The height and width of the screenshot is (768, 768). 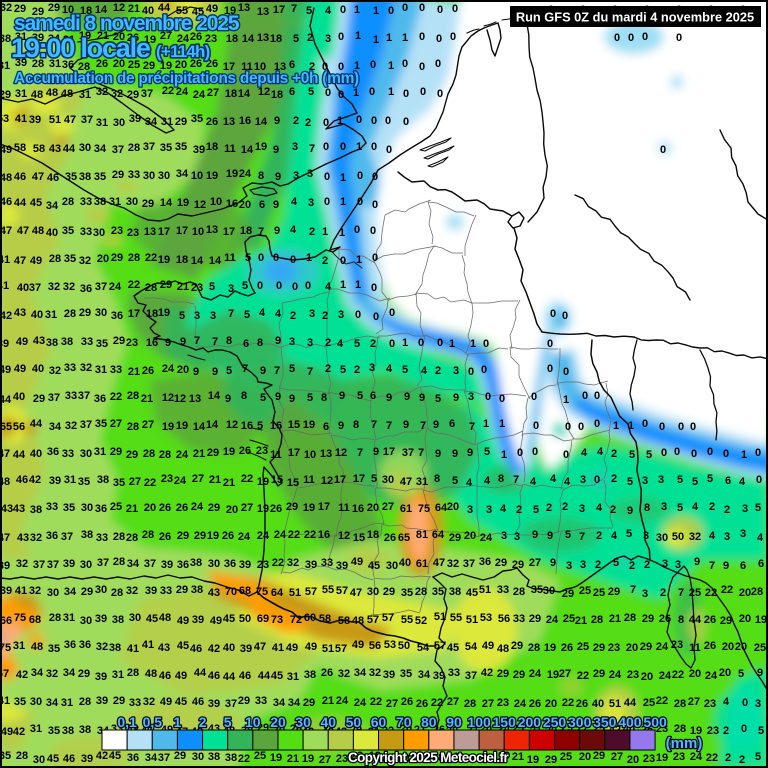 What do you see at coordinates (404, 646) in the screenshot?
I see `svg-text: 50` at bounding box center [404, 646].